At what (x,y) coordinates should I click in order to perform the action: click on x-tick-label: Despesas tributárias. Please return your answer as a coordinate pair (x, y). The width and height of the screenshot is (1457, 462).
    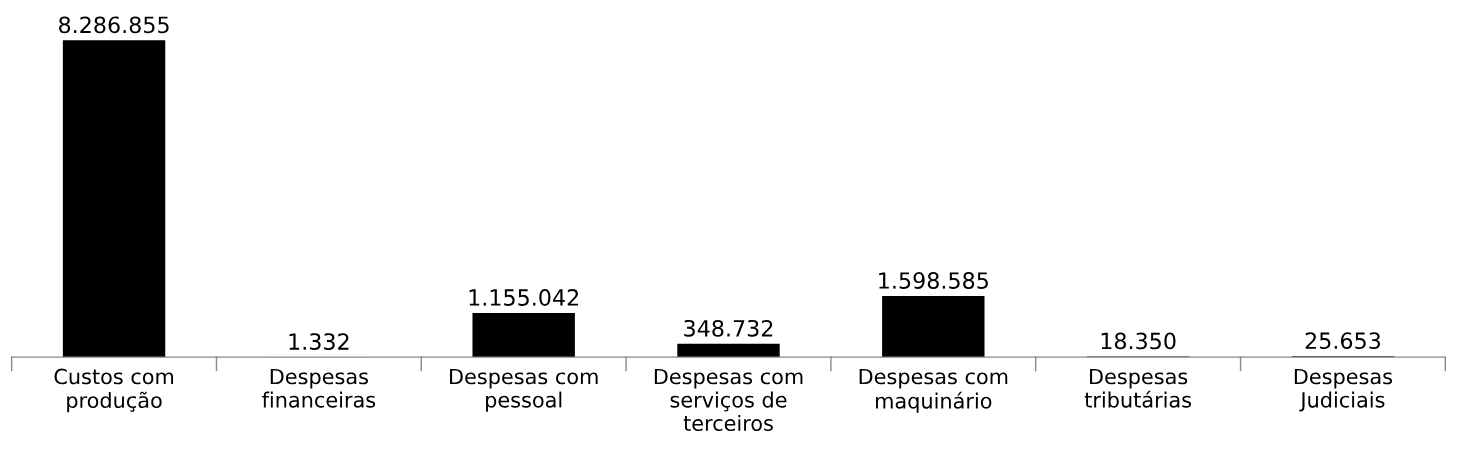
    Looking at the image, I should click on (1138, 388).